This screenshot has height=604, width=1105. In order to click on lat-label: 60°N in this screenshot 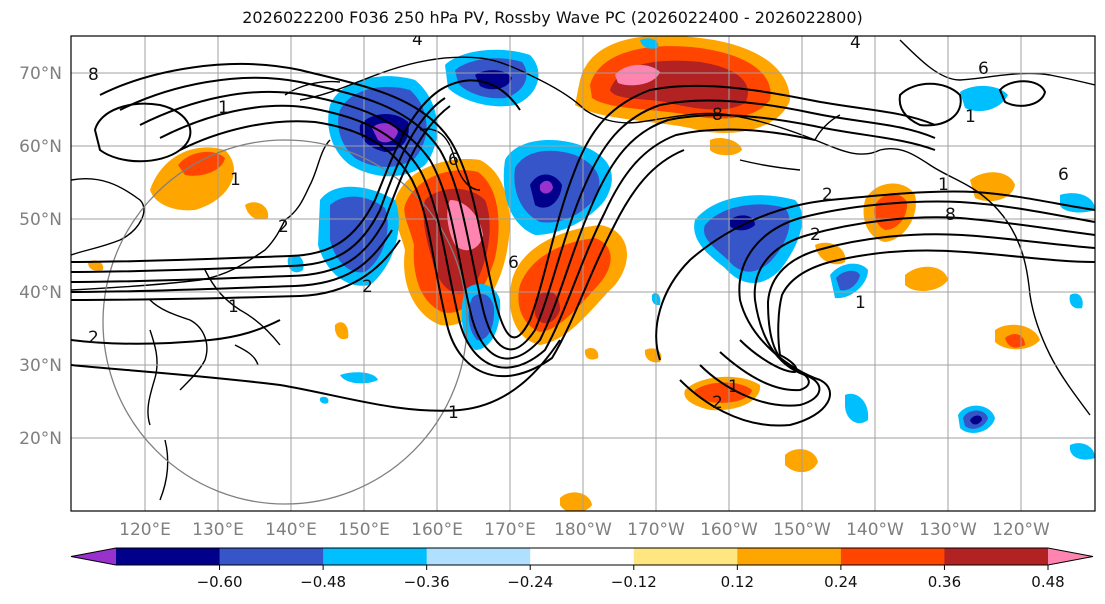, I will do `click(40, 147)`.